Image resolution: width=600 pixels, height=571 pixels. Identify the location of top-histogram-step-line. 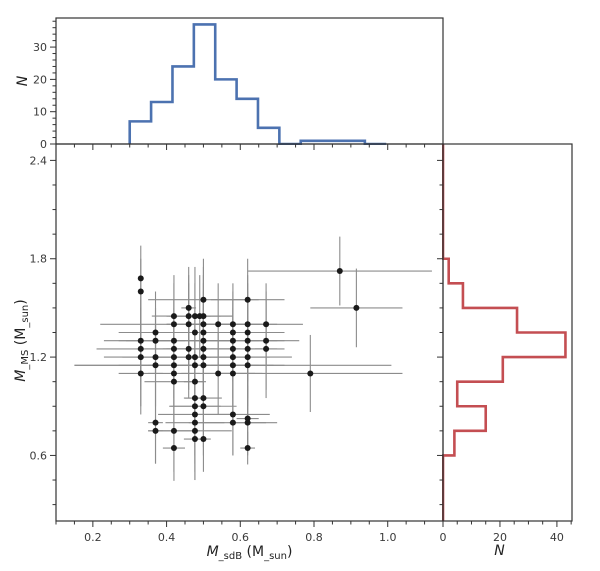
(257, 84).